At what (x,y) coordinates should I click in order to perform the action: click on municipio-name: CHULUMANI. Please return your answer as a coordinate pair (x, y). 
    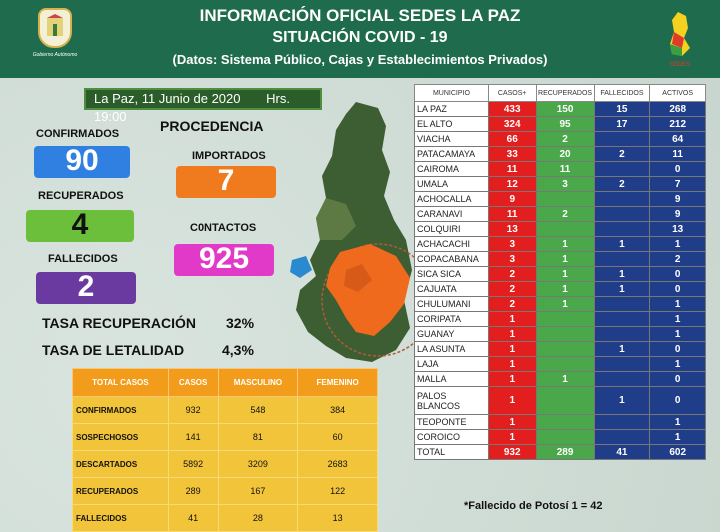
    Looking at the image, I should click on (451, 304).